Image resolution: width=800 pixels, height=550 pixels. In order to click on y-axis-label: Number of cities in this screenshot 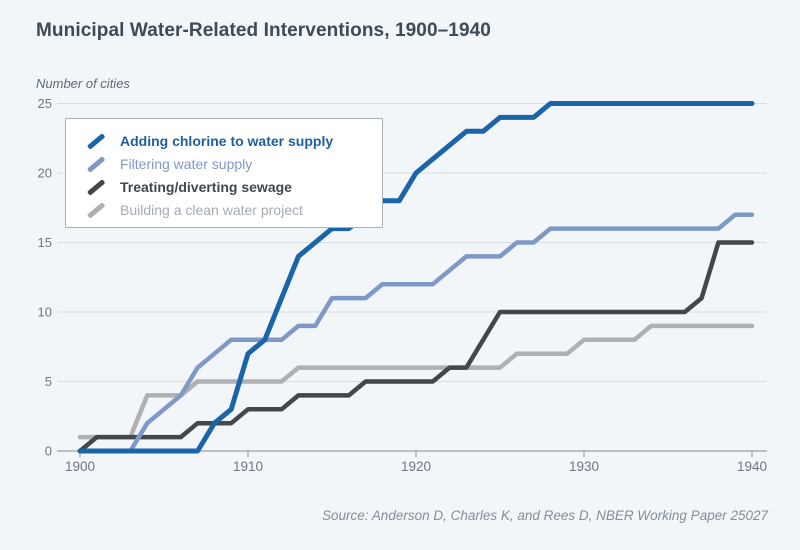, I will do `click(83, 83)`.